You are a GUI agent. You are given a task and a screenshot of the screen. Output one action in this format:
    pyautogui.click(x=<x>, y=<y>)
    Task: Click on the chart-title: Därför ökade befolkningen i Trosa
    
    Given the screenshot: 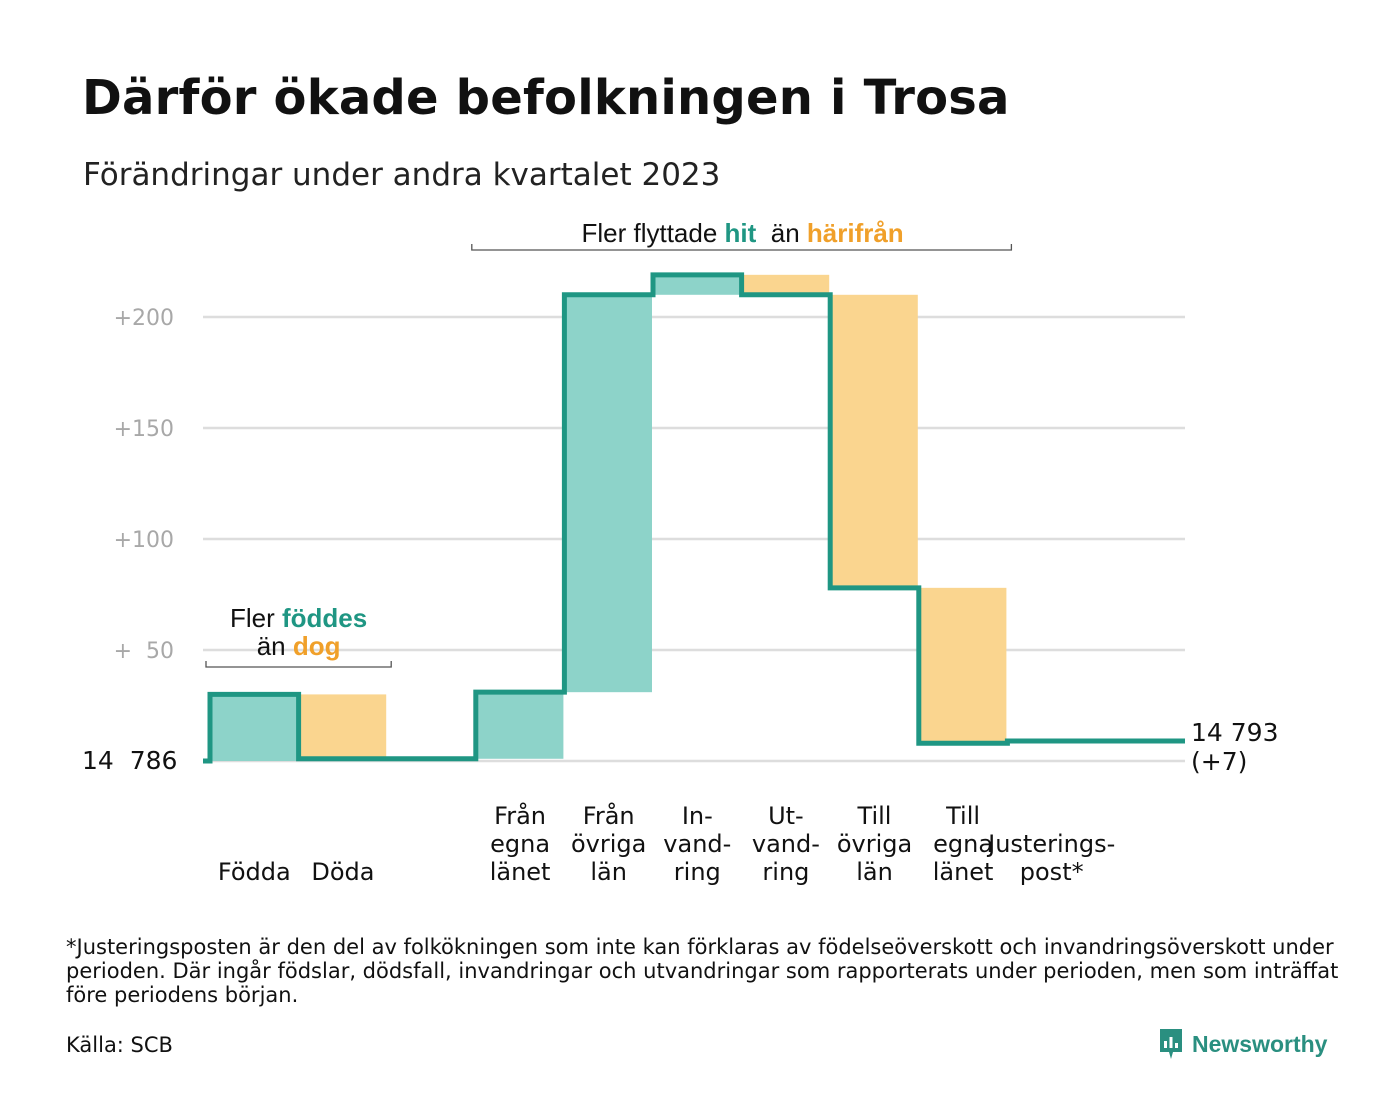 What is the action you would take?
    pyautogui.click(x=546, y=98)
    